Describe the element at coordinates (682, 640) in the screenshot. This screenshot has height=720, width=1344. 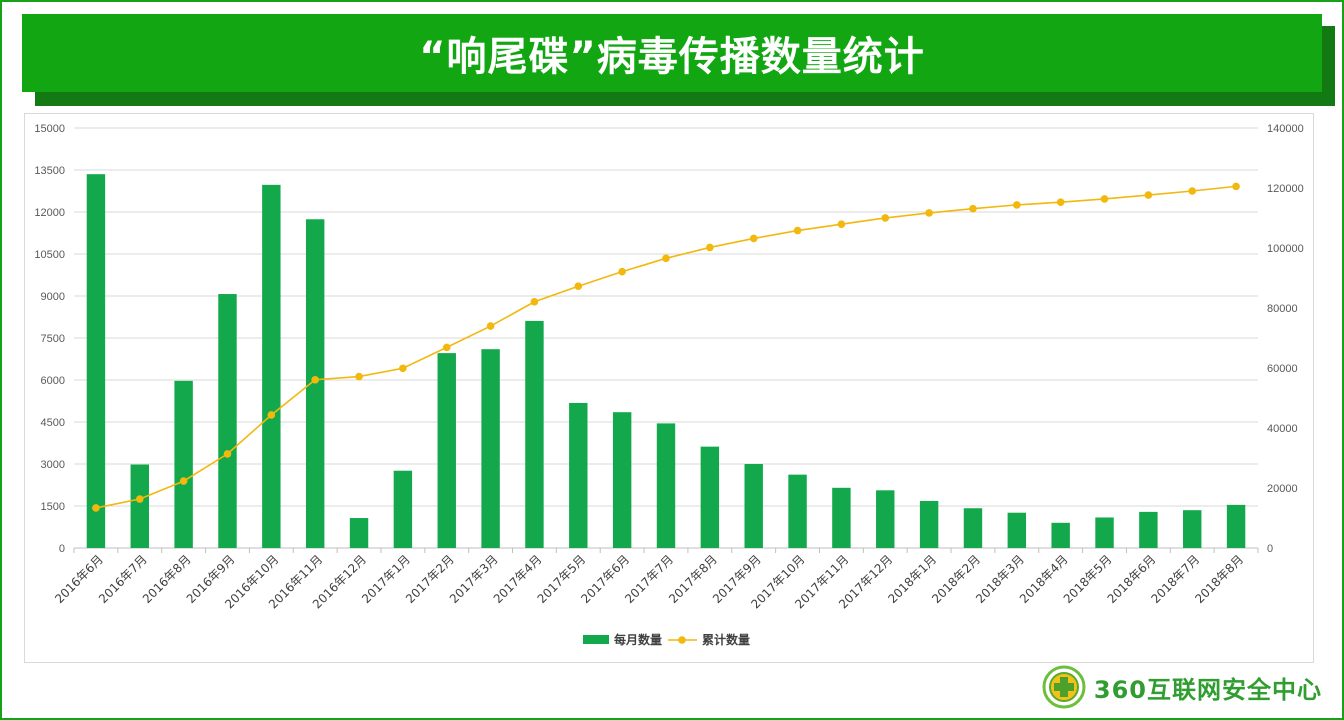
I see `legend-line-marker` at that location.